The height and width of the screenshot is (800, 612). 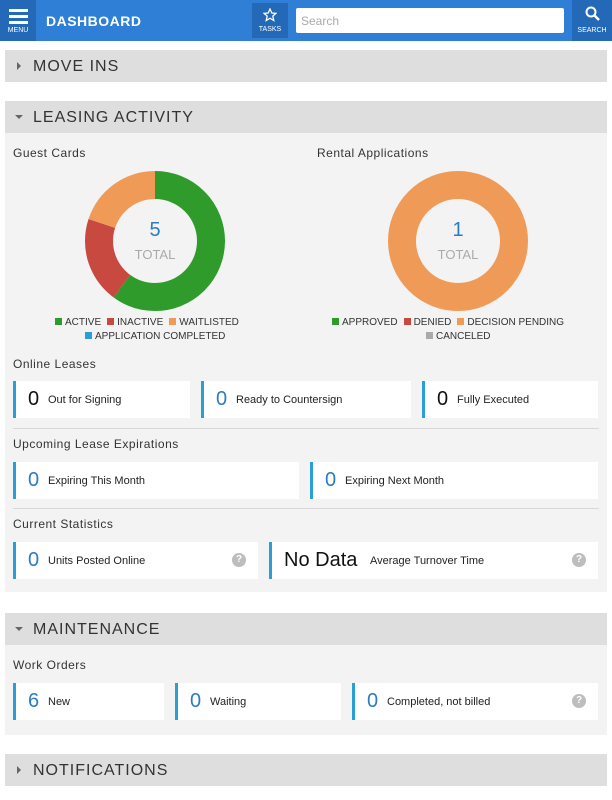 What do you see at coordinates (228, 702) in the screenshot?
I see `tile-label: Waiting` at bounding box center [228, 702].